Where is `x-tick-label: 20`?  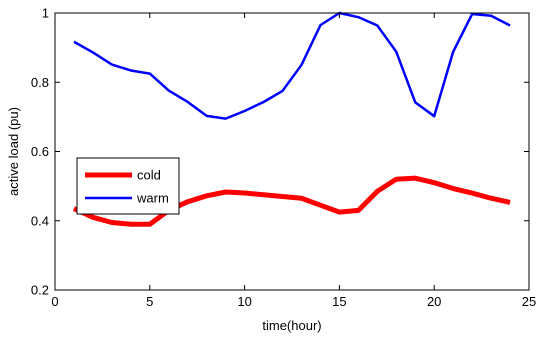 x-tick-label: 20 is located at coordinates (434, 301).